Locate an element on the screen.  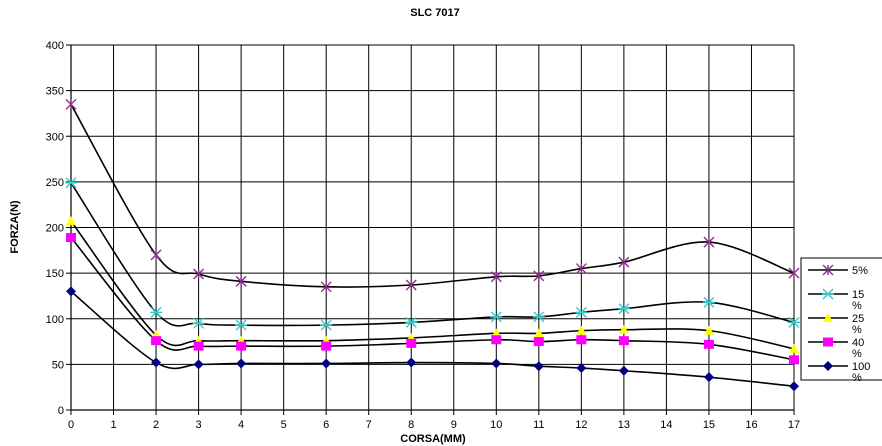
legend: 5%15 %25 %40 %100% is located at coordinates (841, 320).